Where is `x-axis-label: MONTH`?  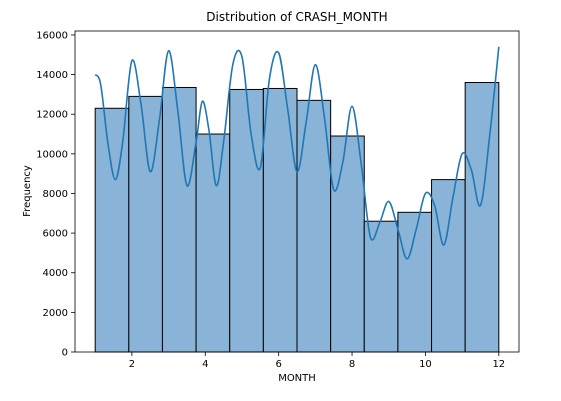
x-axis-label: MONTH is located at coordinates (297, 378).